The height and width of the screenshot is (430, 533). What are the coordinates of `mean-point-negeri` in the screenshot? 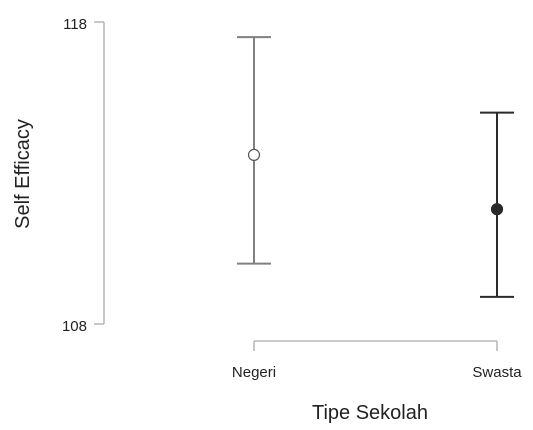 It's located at (254, 154).